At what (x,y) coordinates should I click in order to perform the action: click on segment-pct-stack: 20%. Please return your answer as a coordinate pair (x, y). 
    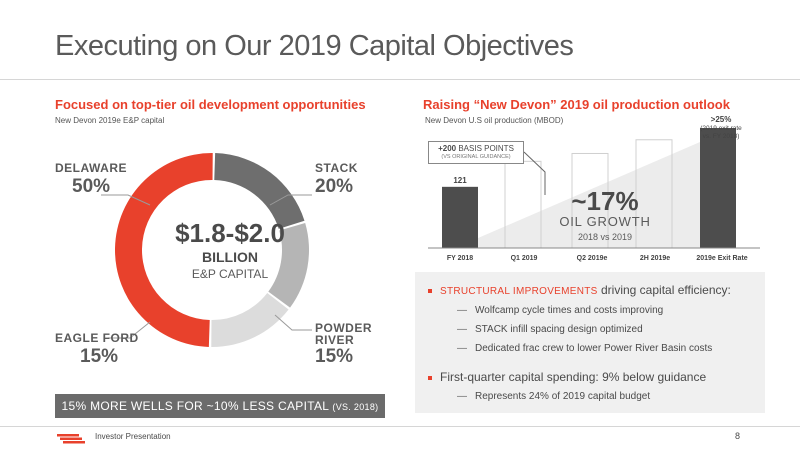
    Looking at the image, I should click on (334, 186).